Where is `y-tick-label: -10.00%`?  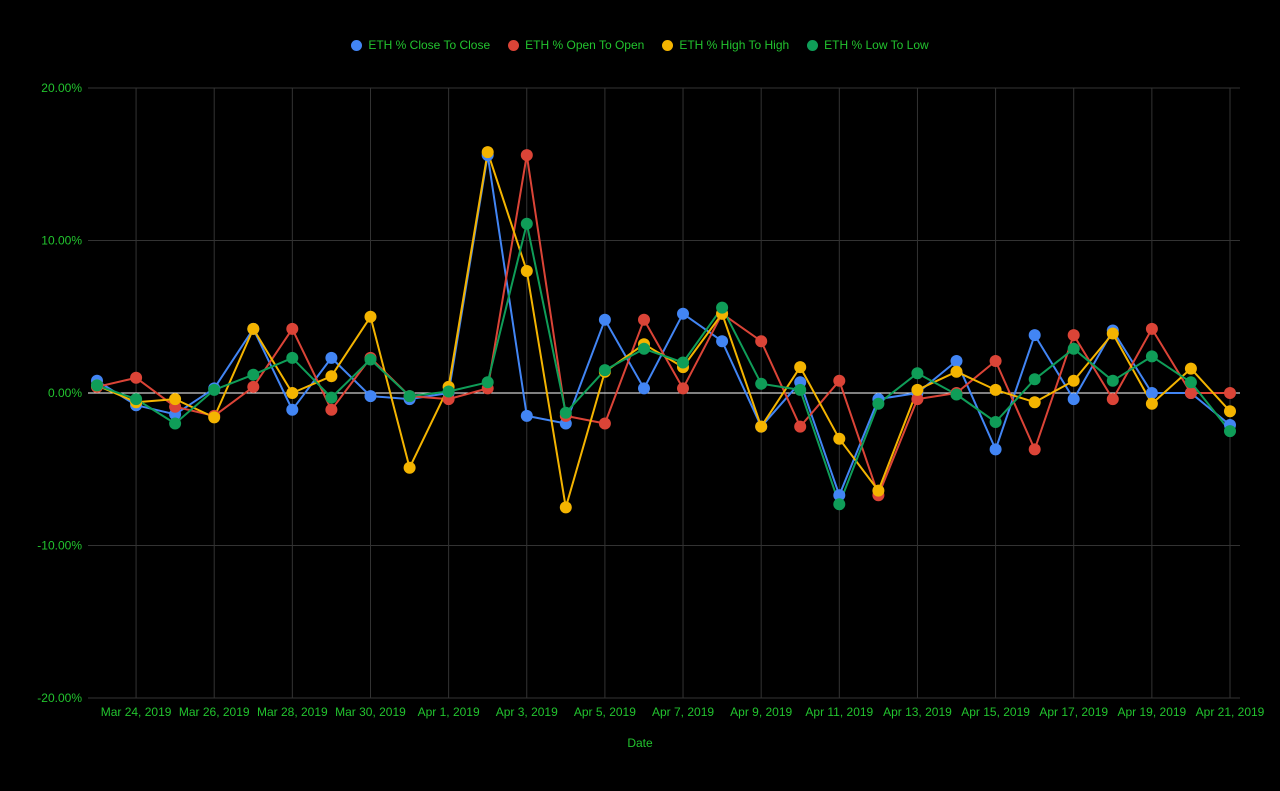 y-tick-label: -10.00% is located at coordinates (59, 546).